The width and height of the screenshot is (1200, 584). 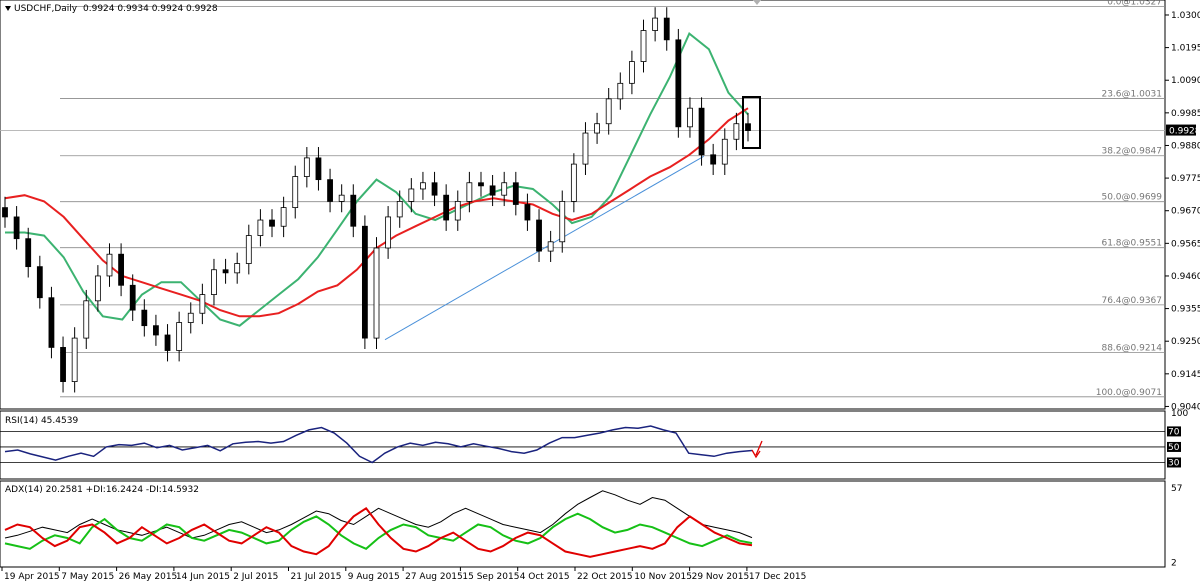 I want to click on fib-label: 50.0@0.9699, so click(x=1131, y=198).